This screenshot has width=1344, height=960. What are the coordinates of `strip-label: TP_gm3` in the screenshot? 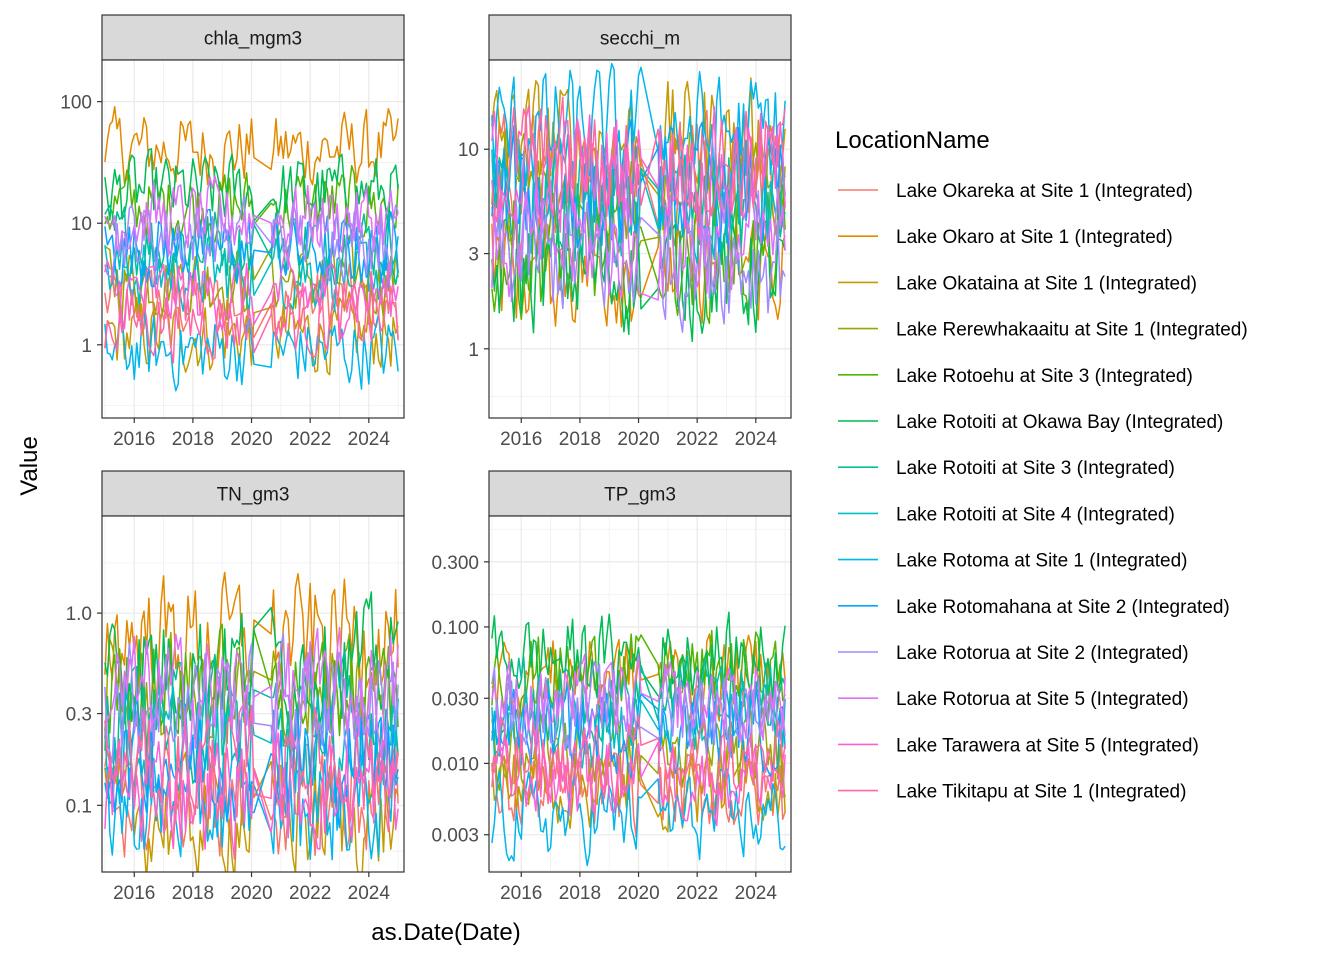 It's located at (640, 495).